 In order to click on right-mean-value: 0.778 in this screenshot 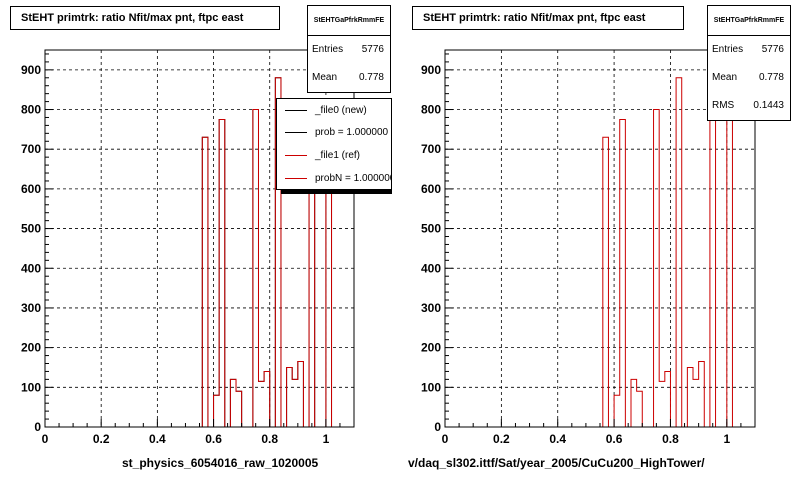, I will do `click(771, 77)`.